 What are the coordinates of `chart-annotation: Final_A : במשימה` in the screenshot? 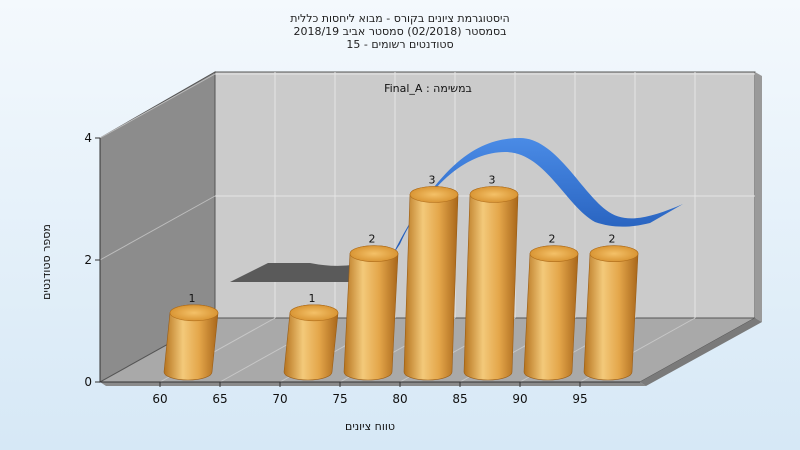 It's located at (428, 88).